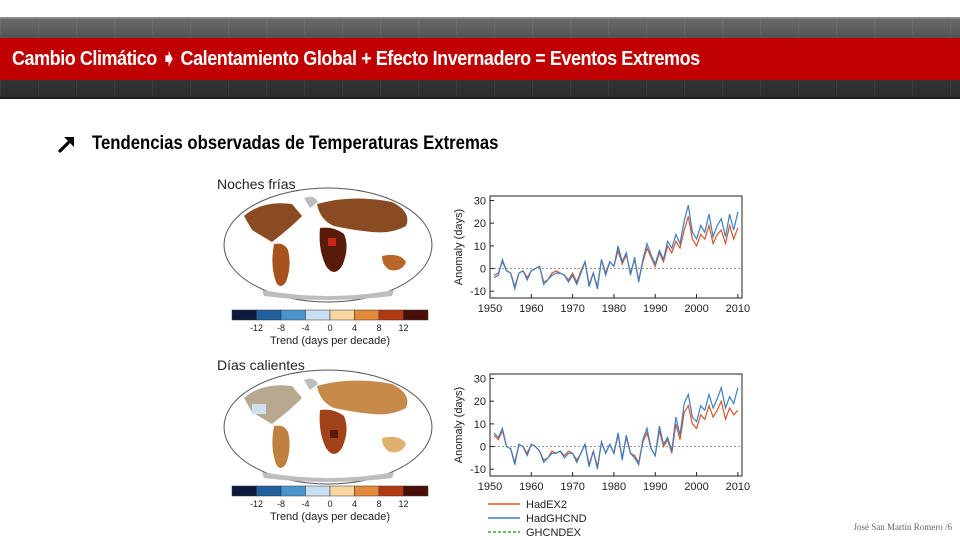 This screenshot has height=540, width=960. Describe the element at coordinates (556, 519) in the screenshot. I see `legend-entry: HadGHCND` at that location.